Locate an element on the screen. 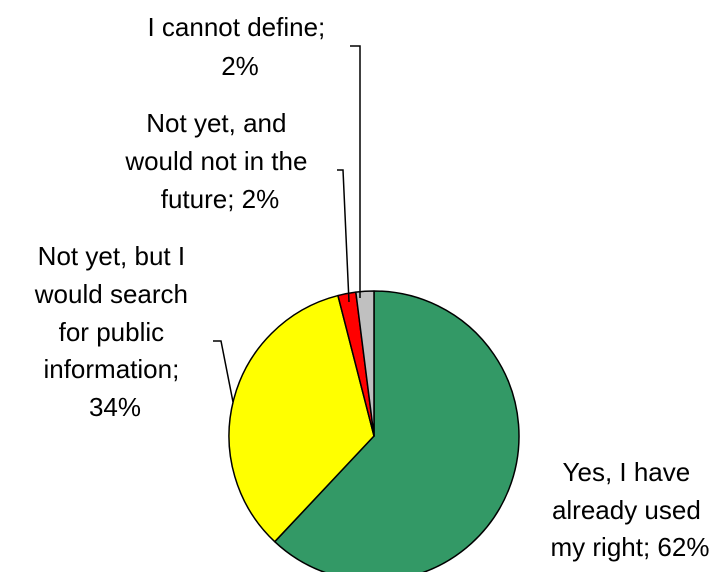 Image resolution: width=720 pixels, height=572 pixels. leader-lines is located at coordinates (287, 224).